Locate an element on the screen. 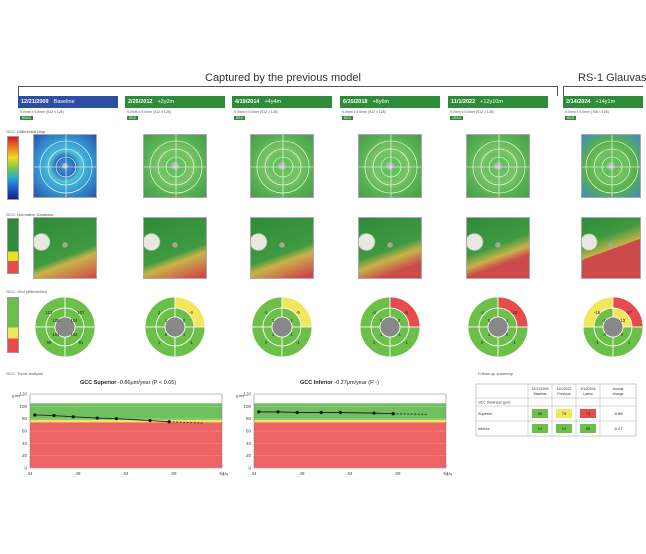  y-tick-label: 80 is located at coordinates (249, 418).